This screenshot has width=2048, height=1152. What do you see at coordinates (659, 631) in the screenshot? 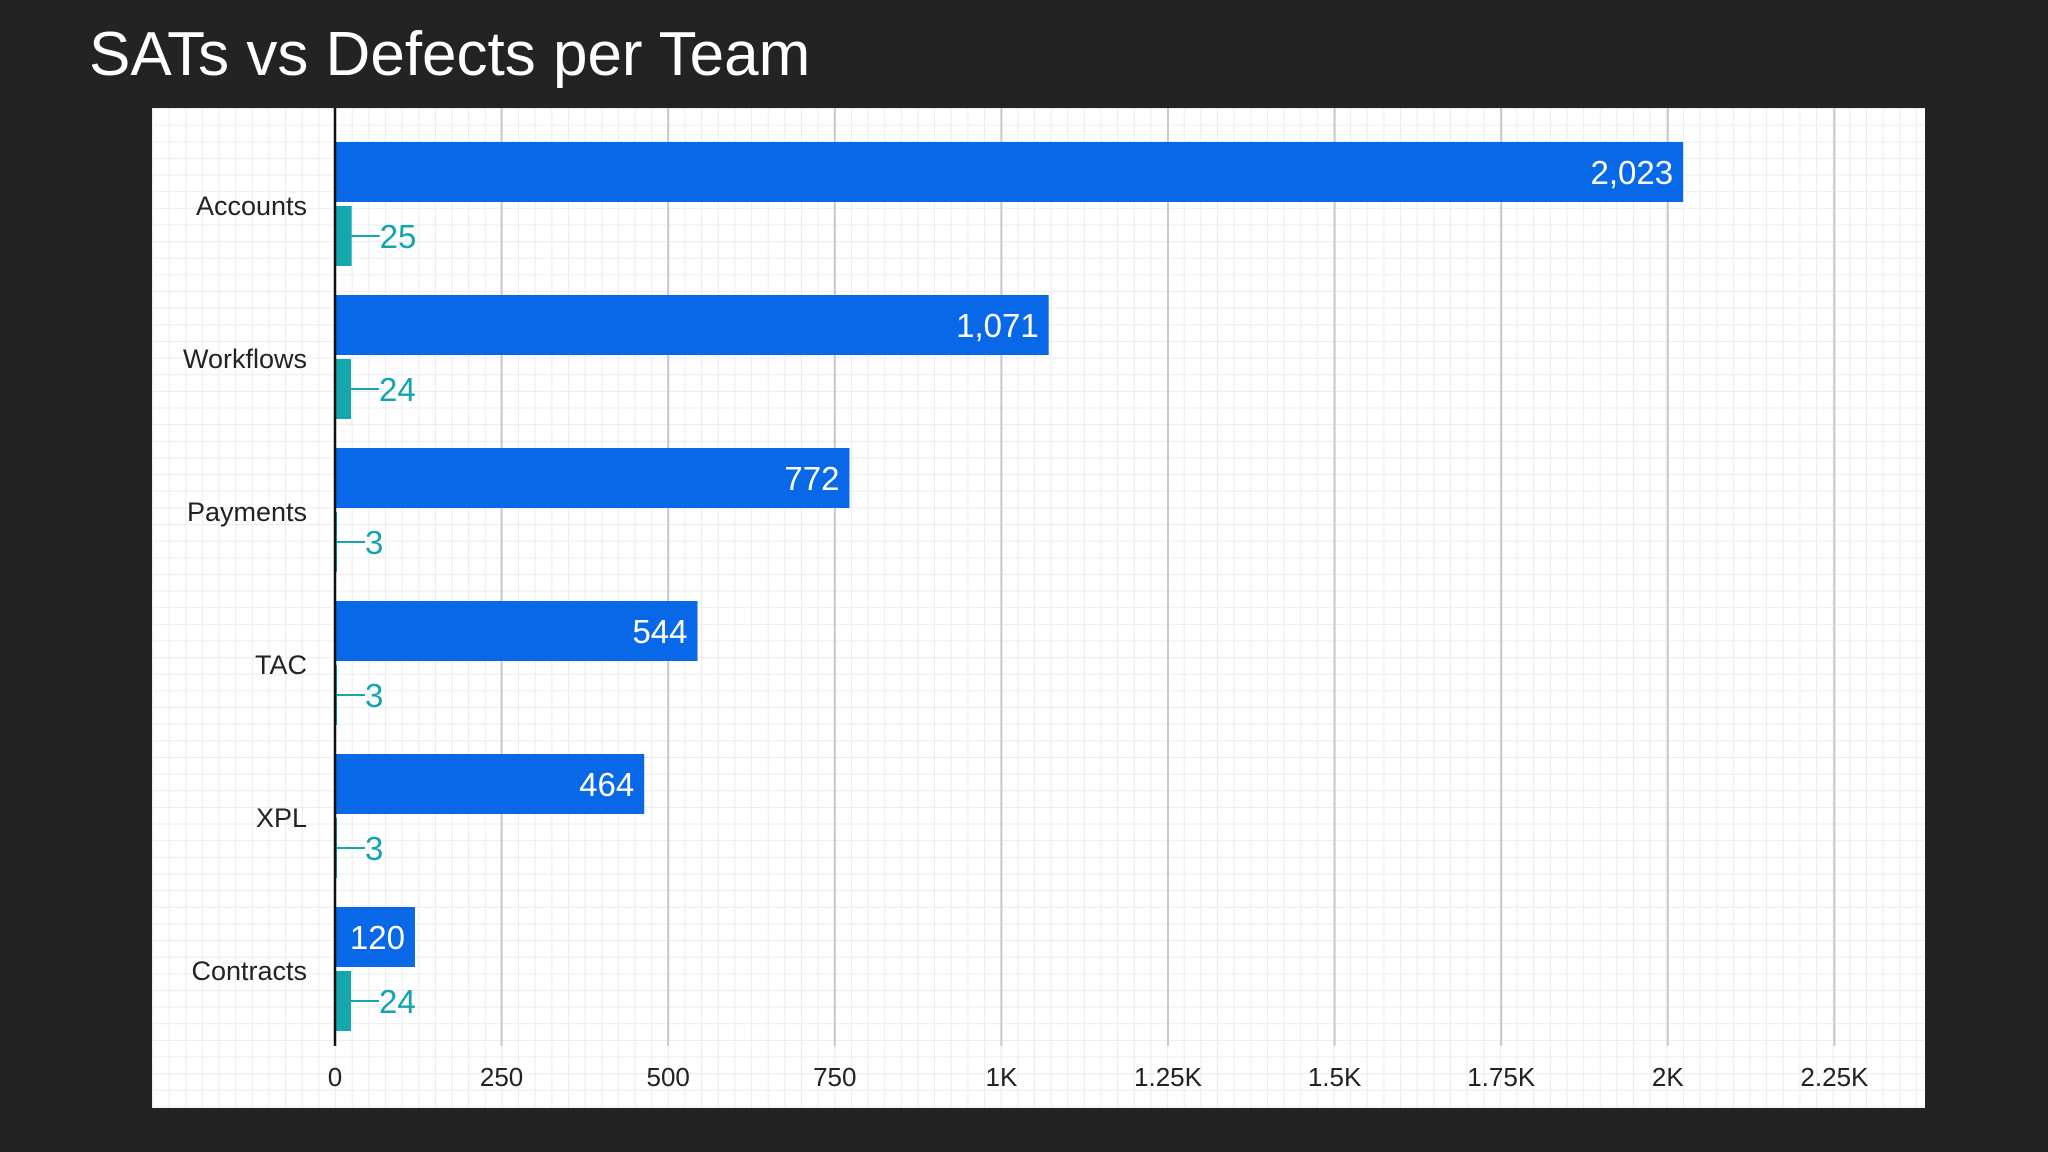
I see `sats-value-label: 544` at bounding box center [659, 631].